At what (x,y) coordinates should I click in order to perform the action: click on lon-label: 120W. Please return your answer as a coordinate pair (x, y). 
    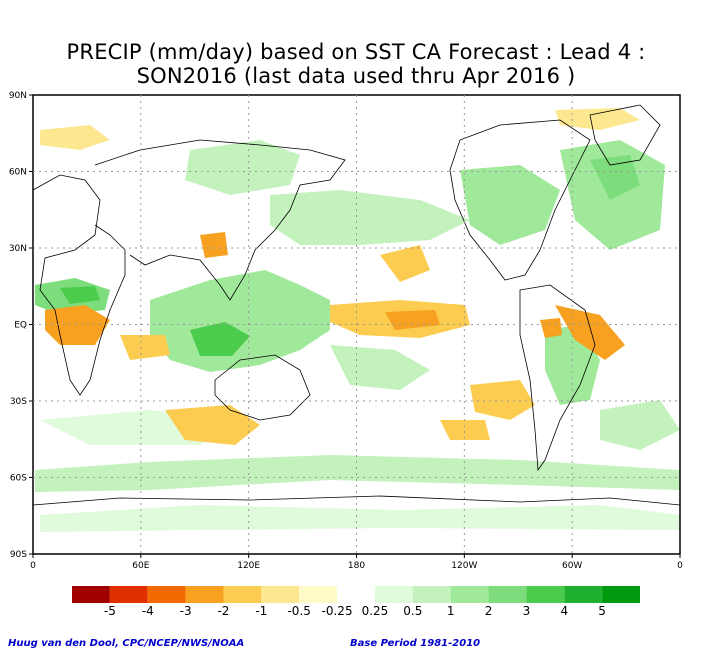
    Looking at the image, I should click on (464, 566).